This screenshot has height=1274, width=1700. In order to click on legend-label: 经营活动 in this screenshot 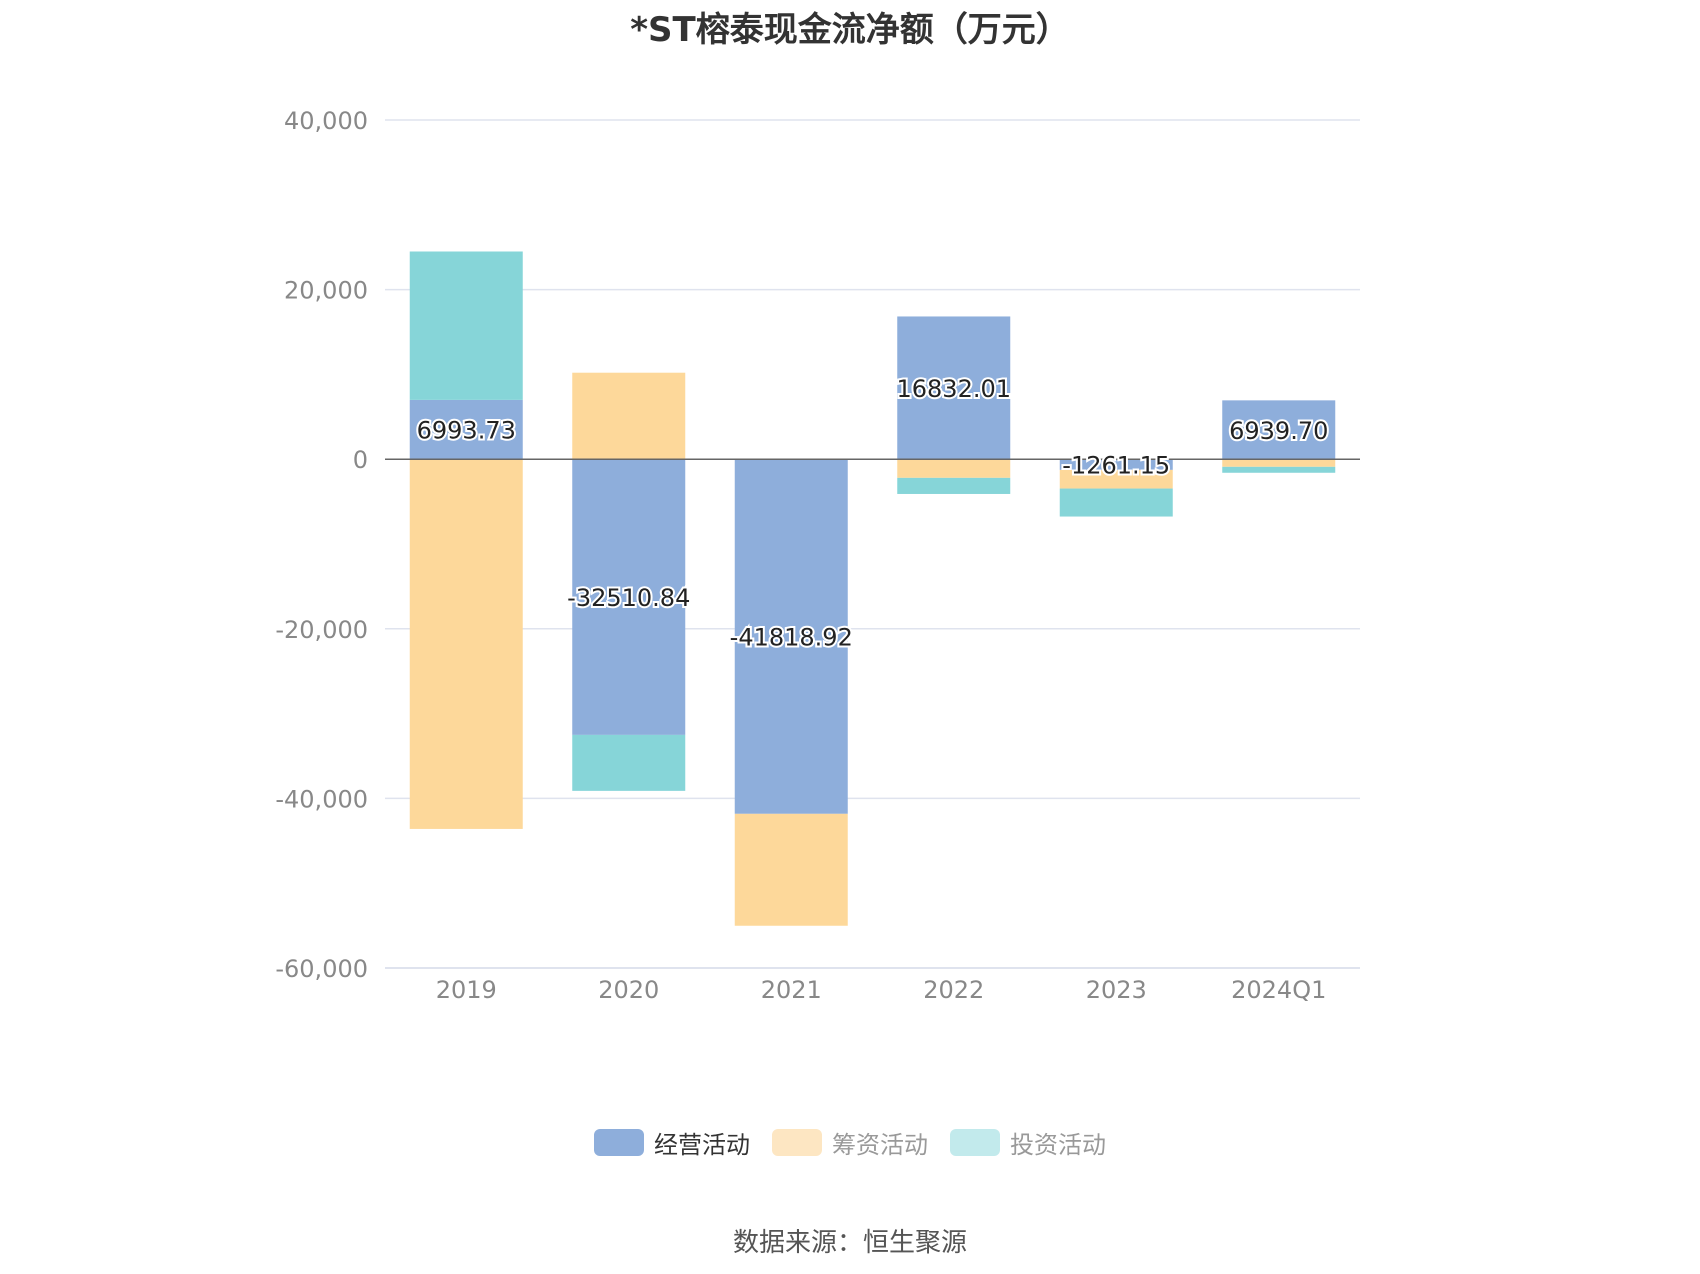, I will do `click(702, 1145)`.